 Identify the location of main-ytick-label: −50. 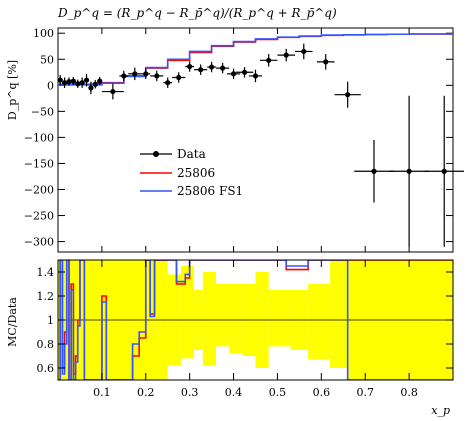
(42, 111).